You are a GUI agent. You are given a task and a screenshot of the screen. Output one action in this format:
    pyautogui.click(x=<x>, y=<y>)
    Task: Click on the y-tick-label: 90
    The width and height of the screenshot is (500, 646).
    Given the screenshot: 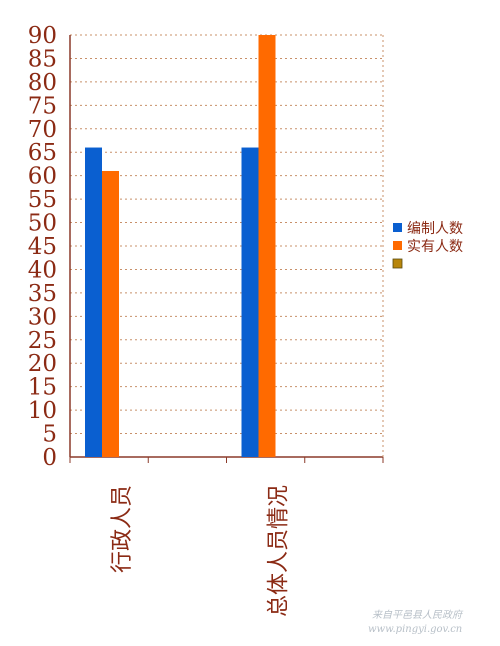 What is the action you would take?
    pyautogui.click(x=42, y=36)
    